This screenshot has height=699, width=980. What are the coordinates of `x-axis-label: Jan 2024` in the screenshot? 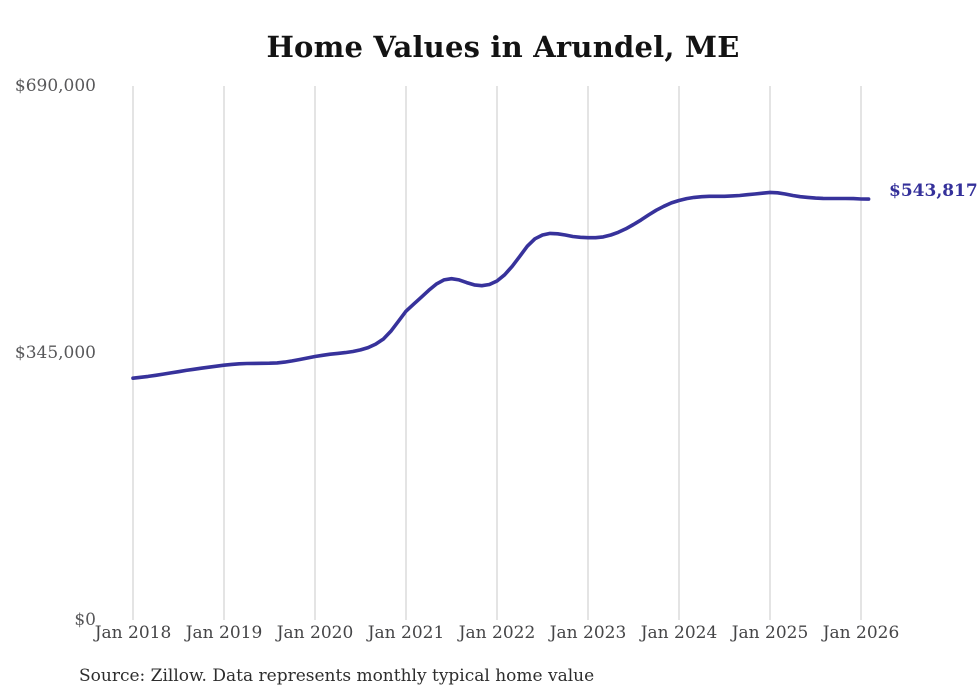 It's located at (679, 633).